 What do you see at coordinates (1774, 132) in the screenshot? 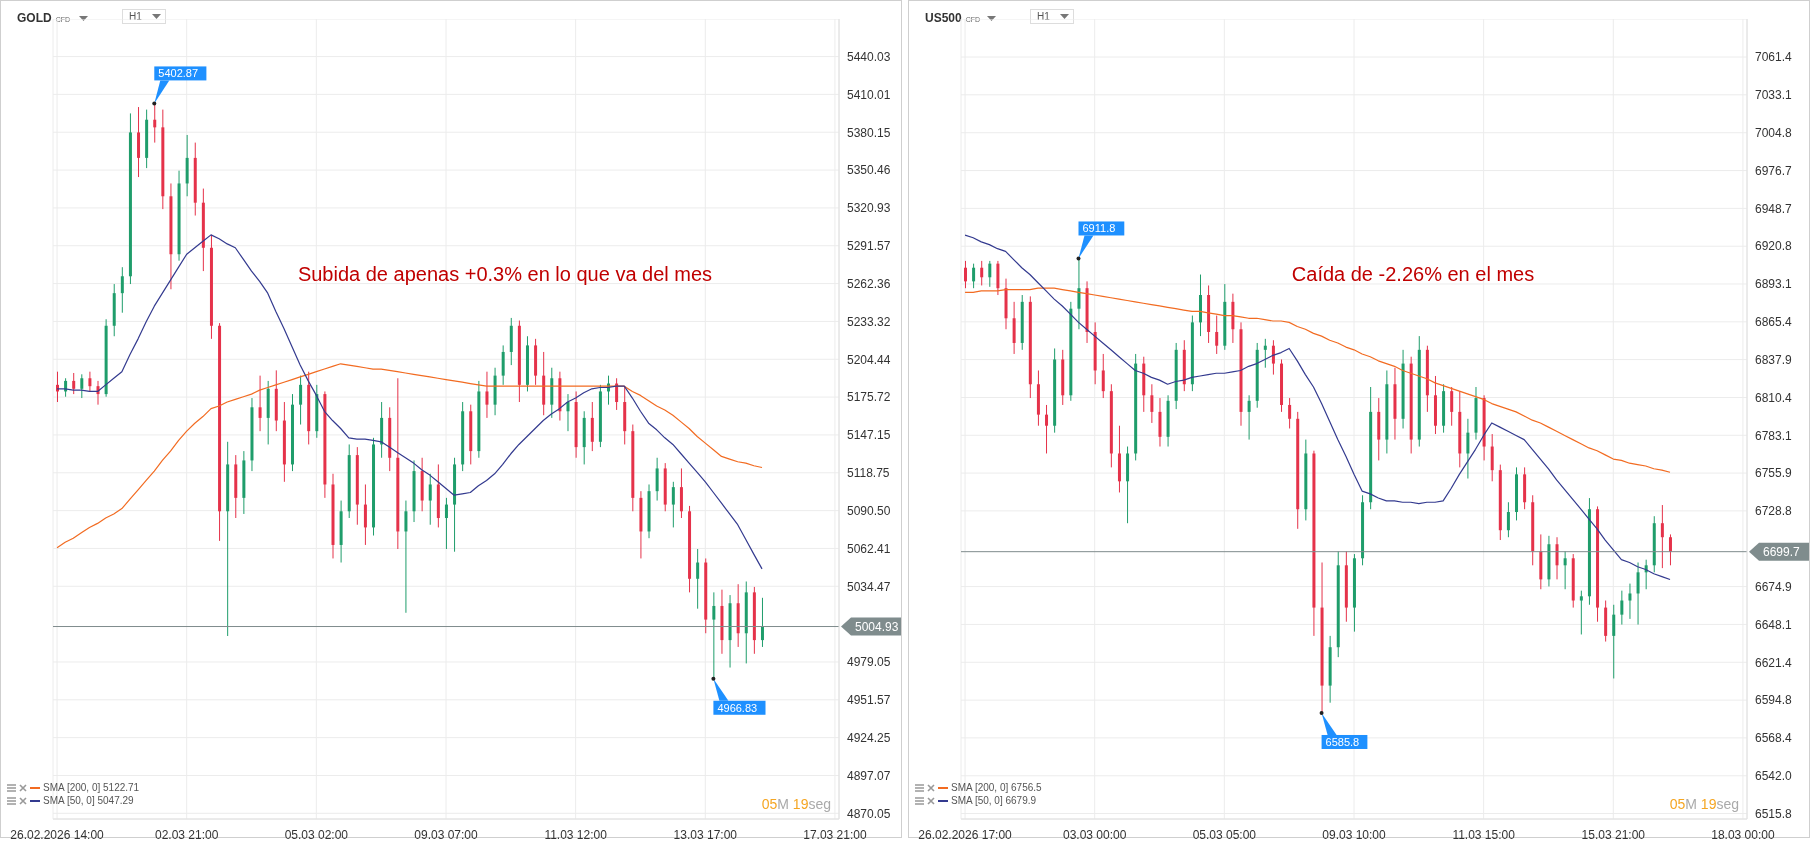
I see `y-tick-label: 7004.8` at bounding box center [1774, 132].